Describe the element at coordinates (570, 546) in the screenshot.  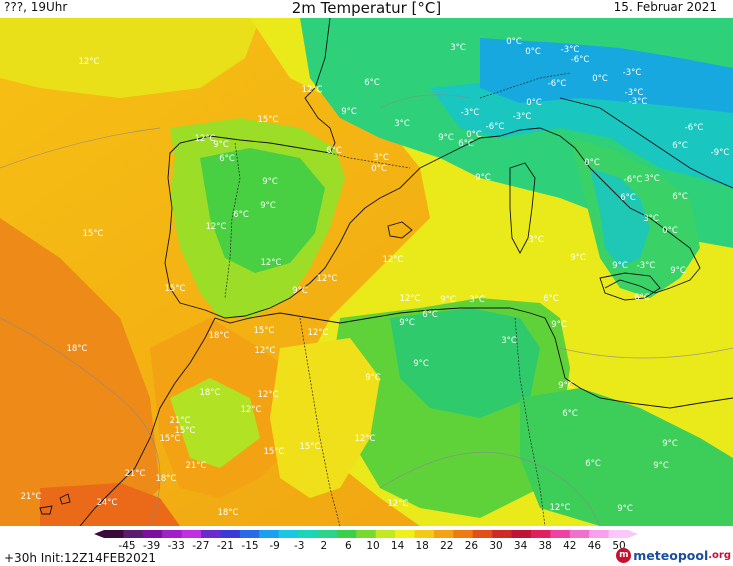
I see `colorbar-tick-label: 42` at that location.